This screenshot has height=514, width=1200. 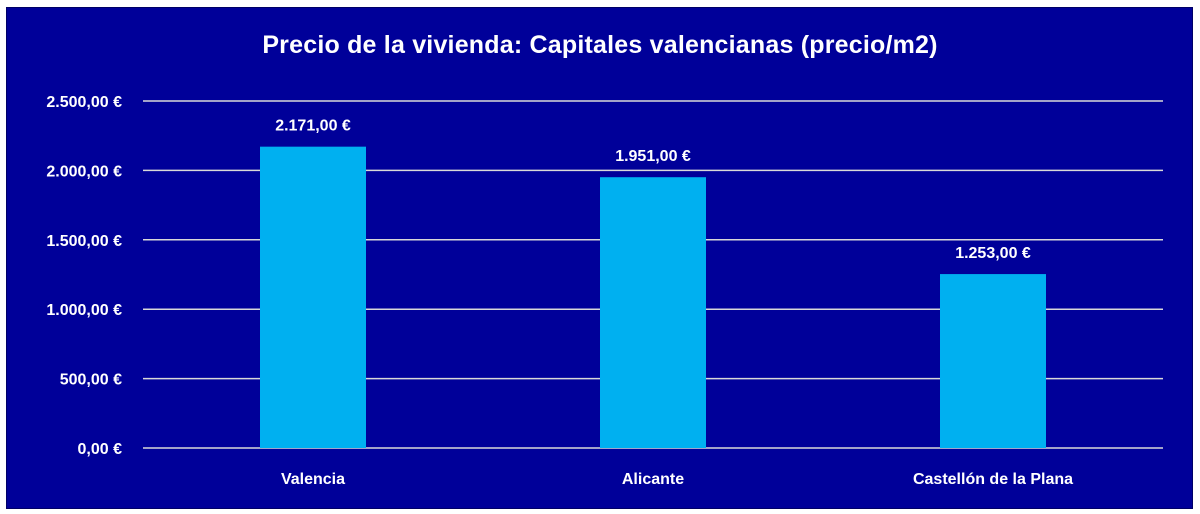 I want to click on y-tick-label: 0,00 €, so click(x=100, y=449).